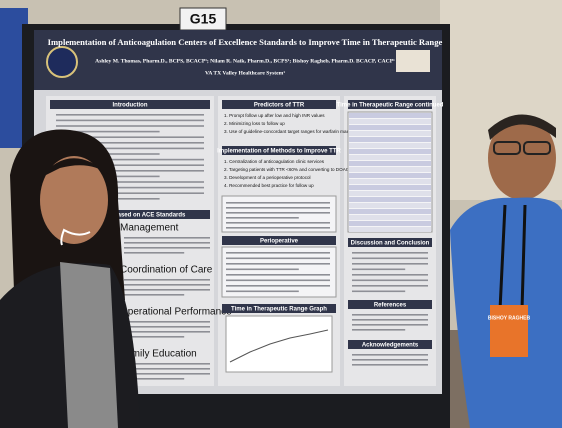 The image size is (562, 428). What do you see at coordinates (89, 345) in the screenshot?
I see `blouse` at bounding box center [89, 345].